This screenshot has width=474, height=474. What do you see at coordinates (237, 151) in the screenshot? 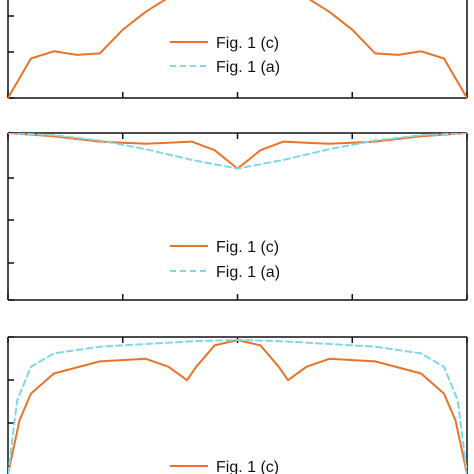
I see `series-line-fig1a` at bounding box center [237, 151].